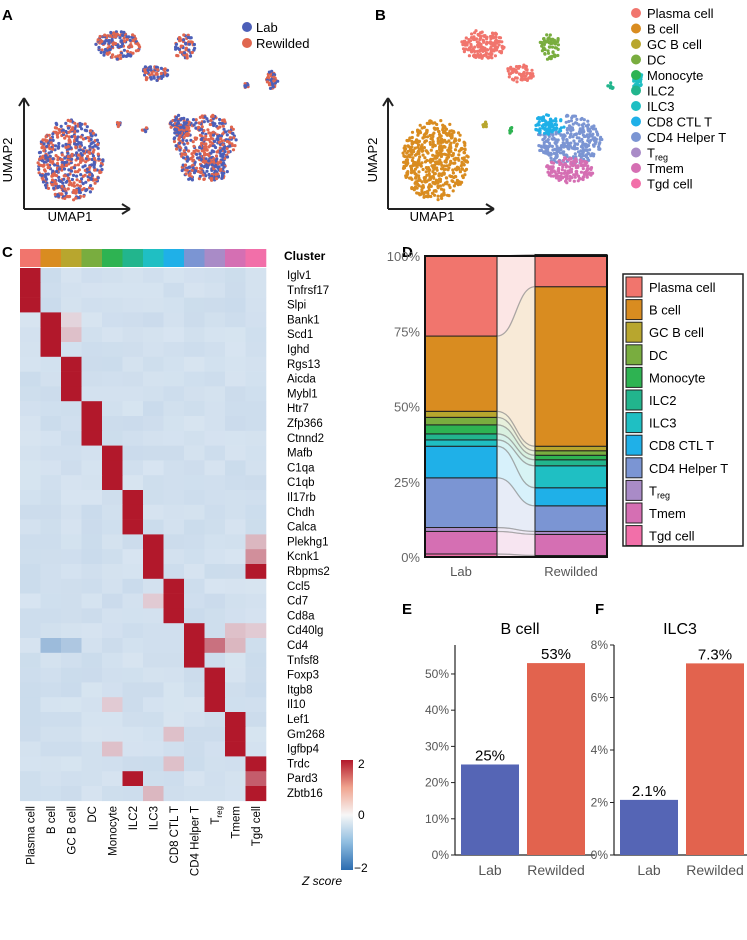 The image size is (747, 940). Describe the element at coordinates (299, 276) in the screenshot. I see `gene-label: Iglv1` at that location.